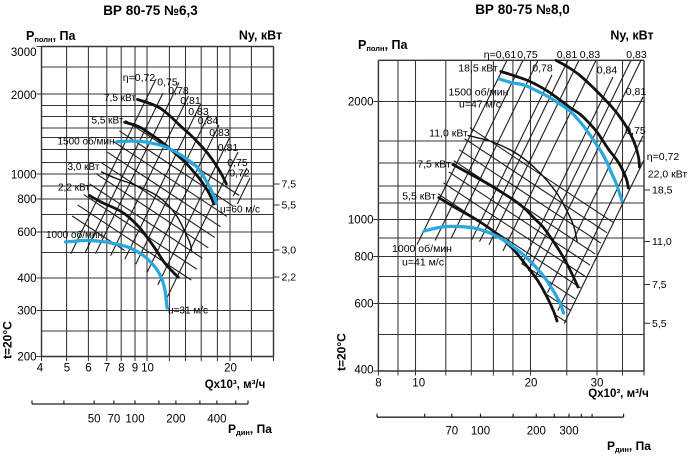 This screenshot has height=469, width=692. What do you see at coordinates (67, 369) in the screenshot?
I see `svg-text: 5` at bounding box center [67, 369].